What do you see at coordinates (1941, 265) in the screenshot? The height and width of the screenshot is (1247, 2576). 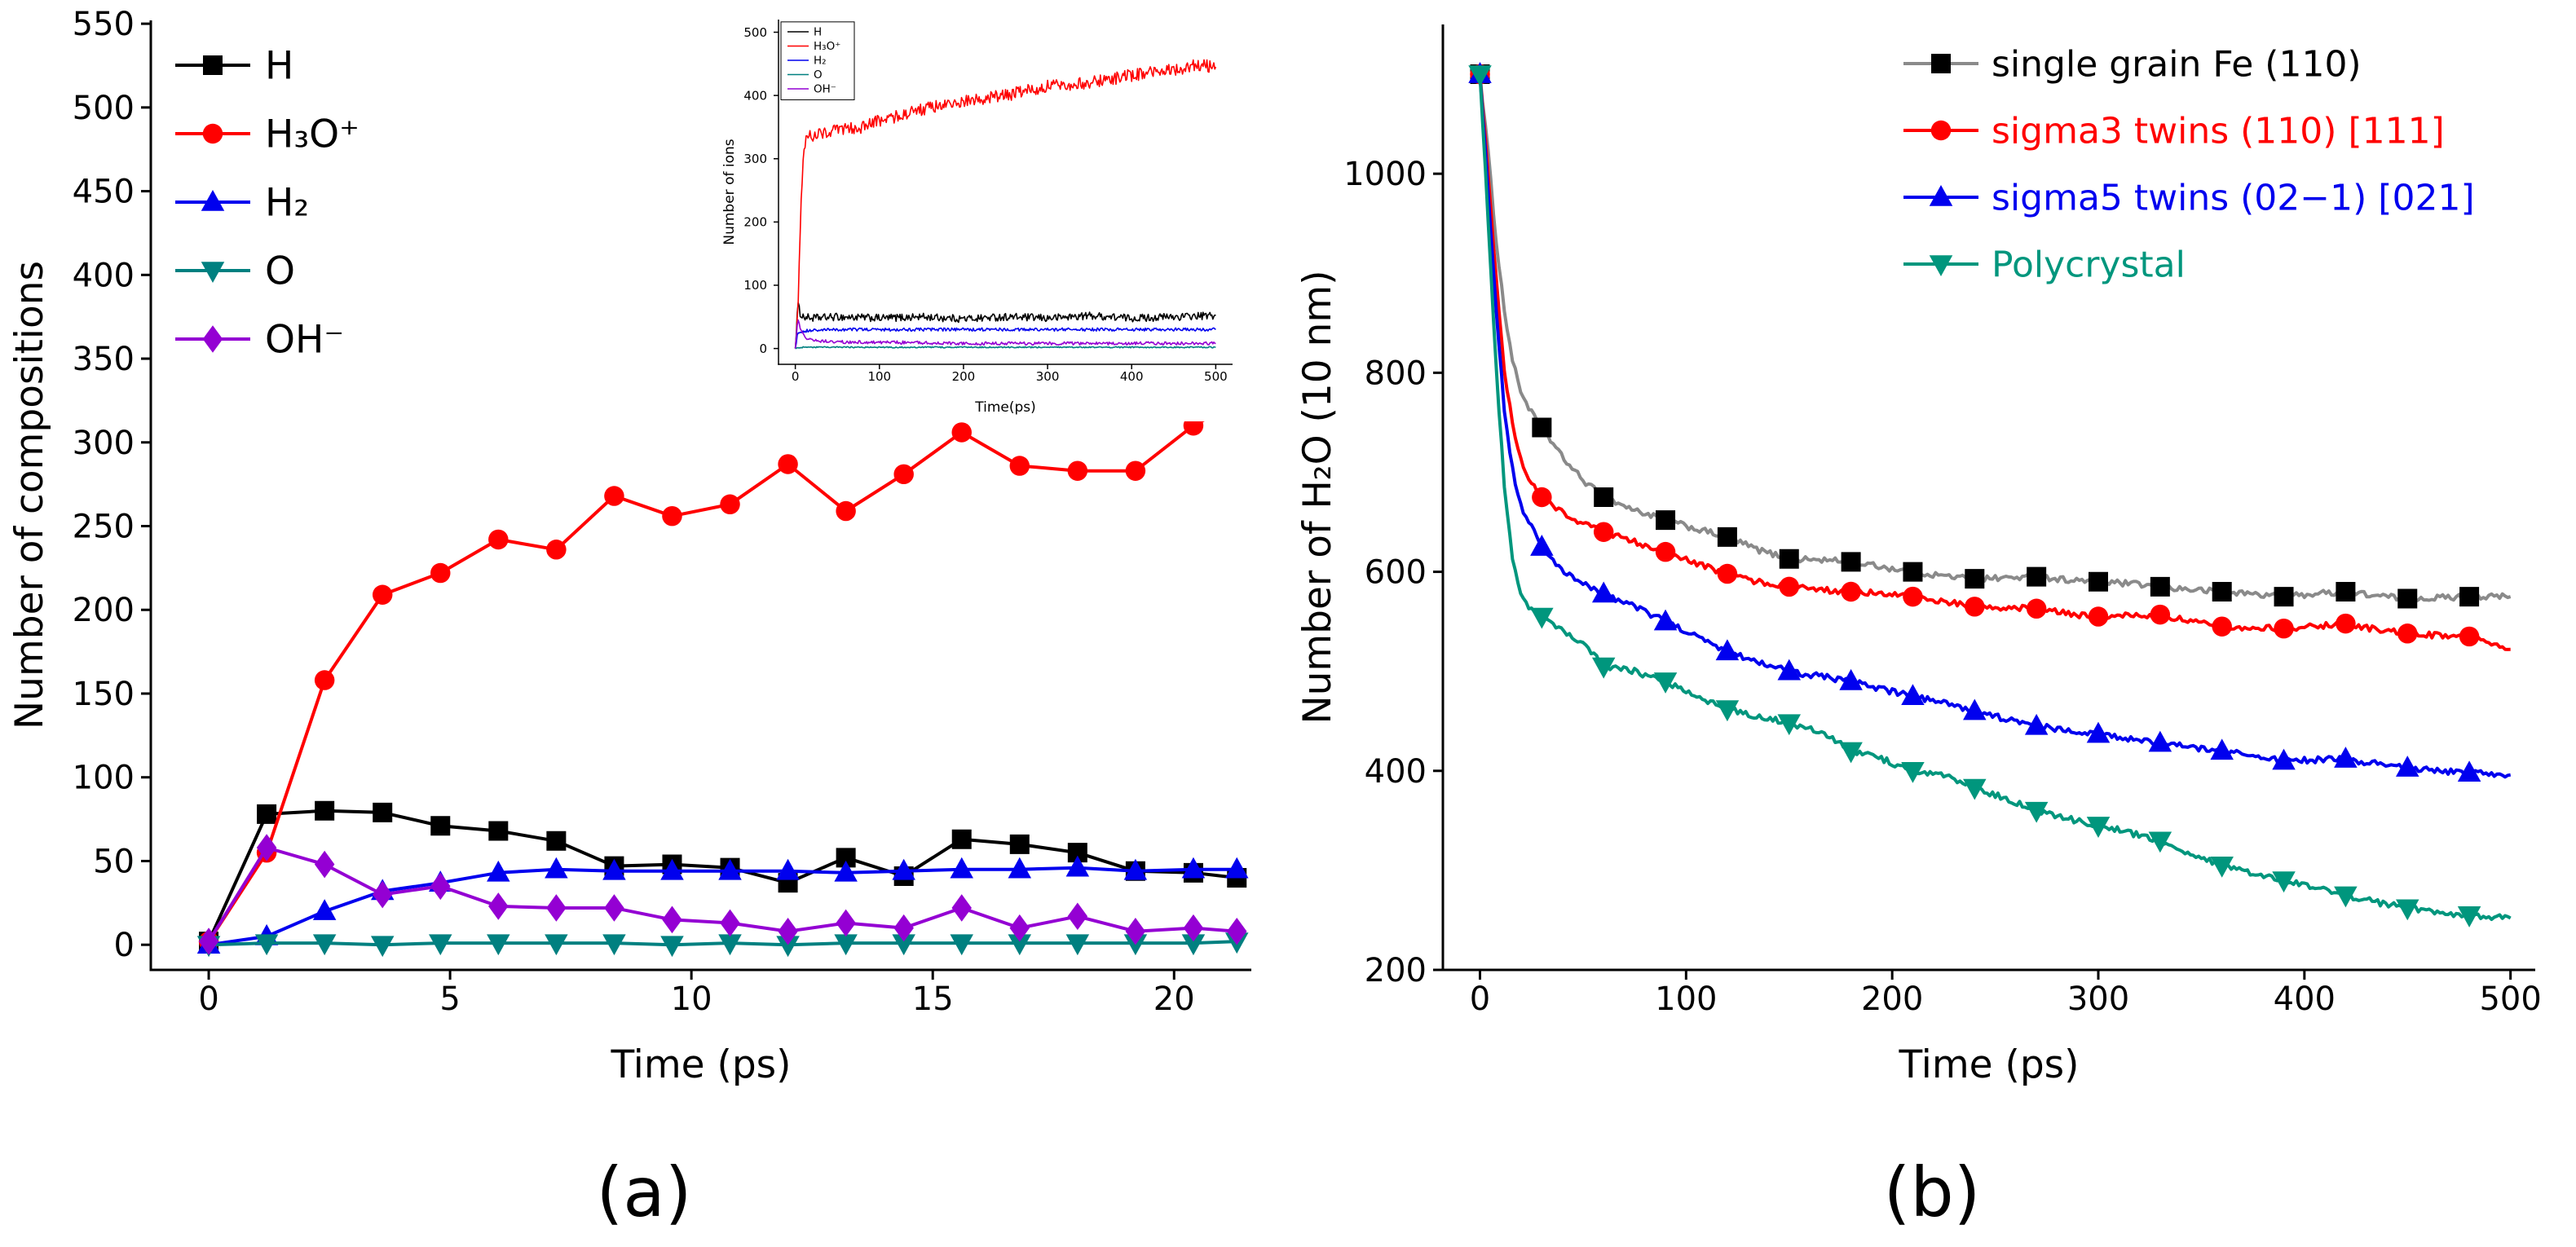 I see `legend-marker-polycrystal` at bounding box center [1941, 265].